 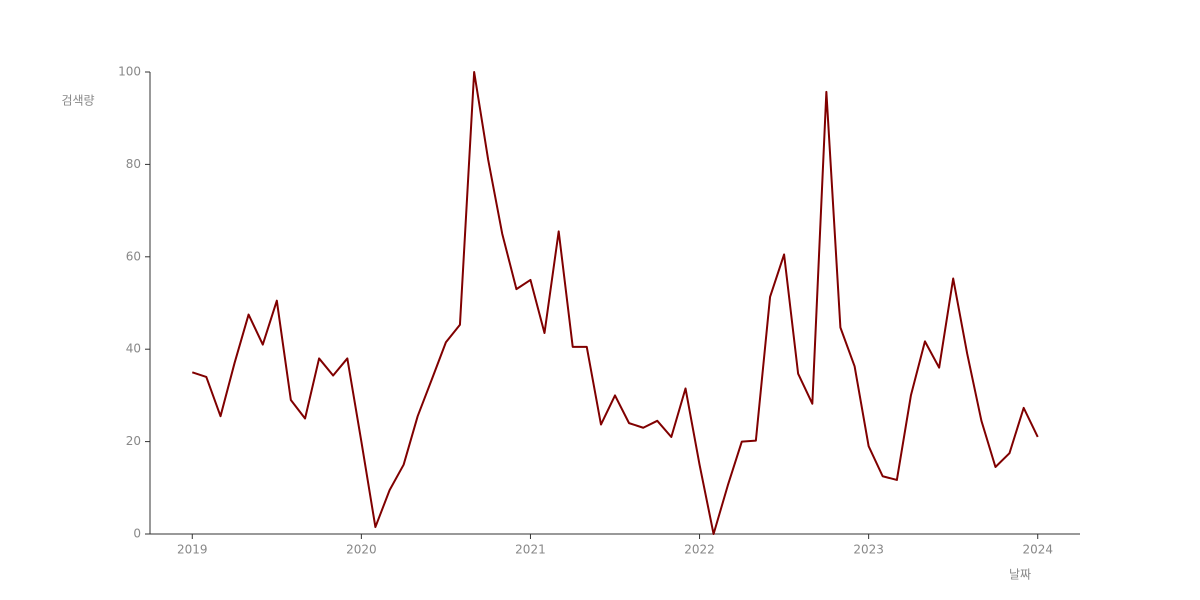 What do you see at coordinates (77, 101) in the screenshot?
I see `y-axis-label: 검색량` at bounding box center [77, 101].